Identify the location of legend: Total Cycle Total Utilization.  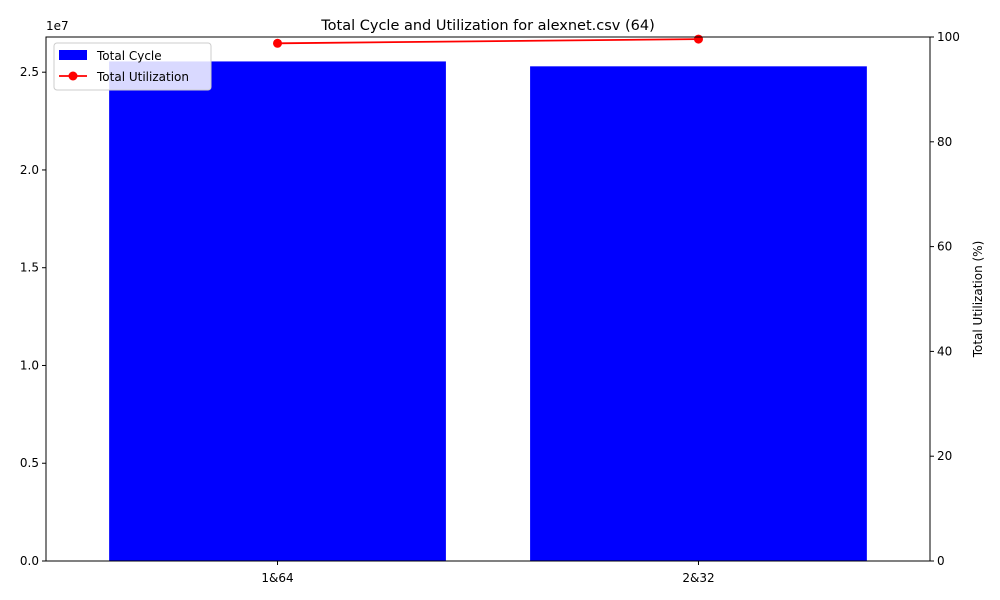
(132, 66).